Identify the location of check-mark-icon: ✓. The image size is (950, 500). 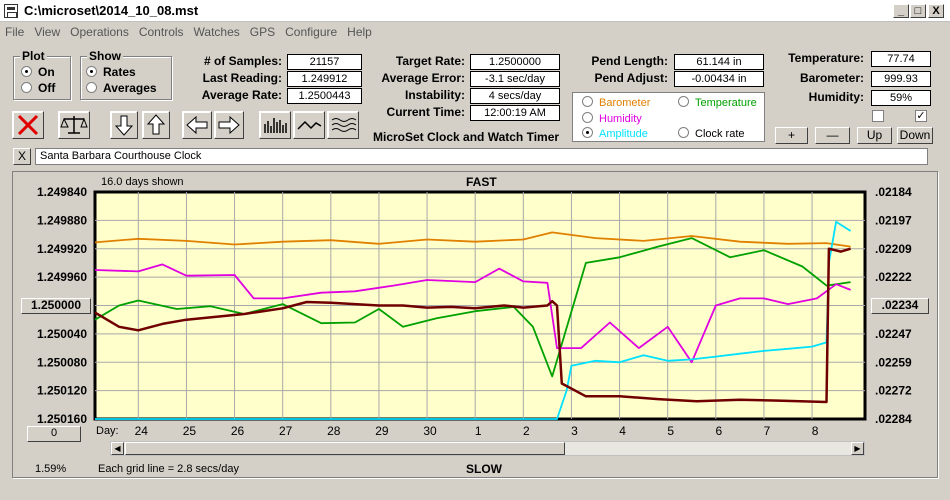
(921, 116).